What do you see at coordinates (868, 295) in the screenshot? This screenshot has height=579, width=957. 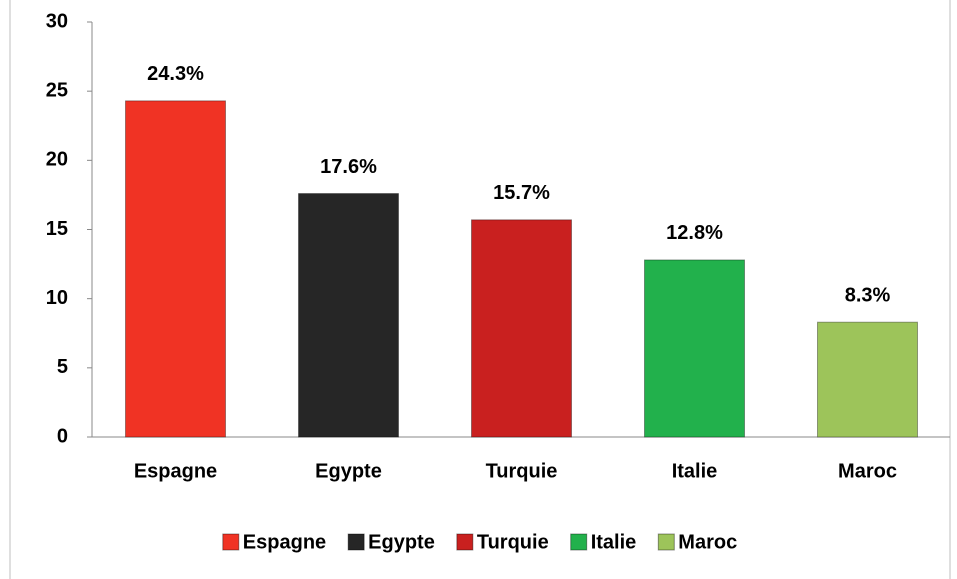 I see `data-label: 8.3%` at bounding box center [868, 295].